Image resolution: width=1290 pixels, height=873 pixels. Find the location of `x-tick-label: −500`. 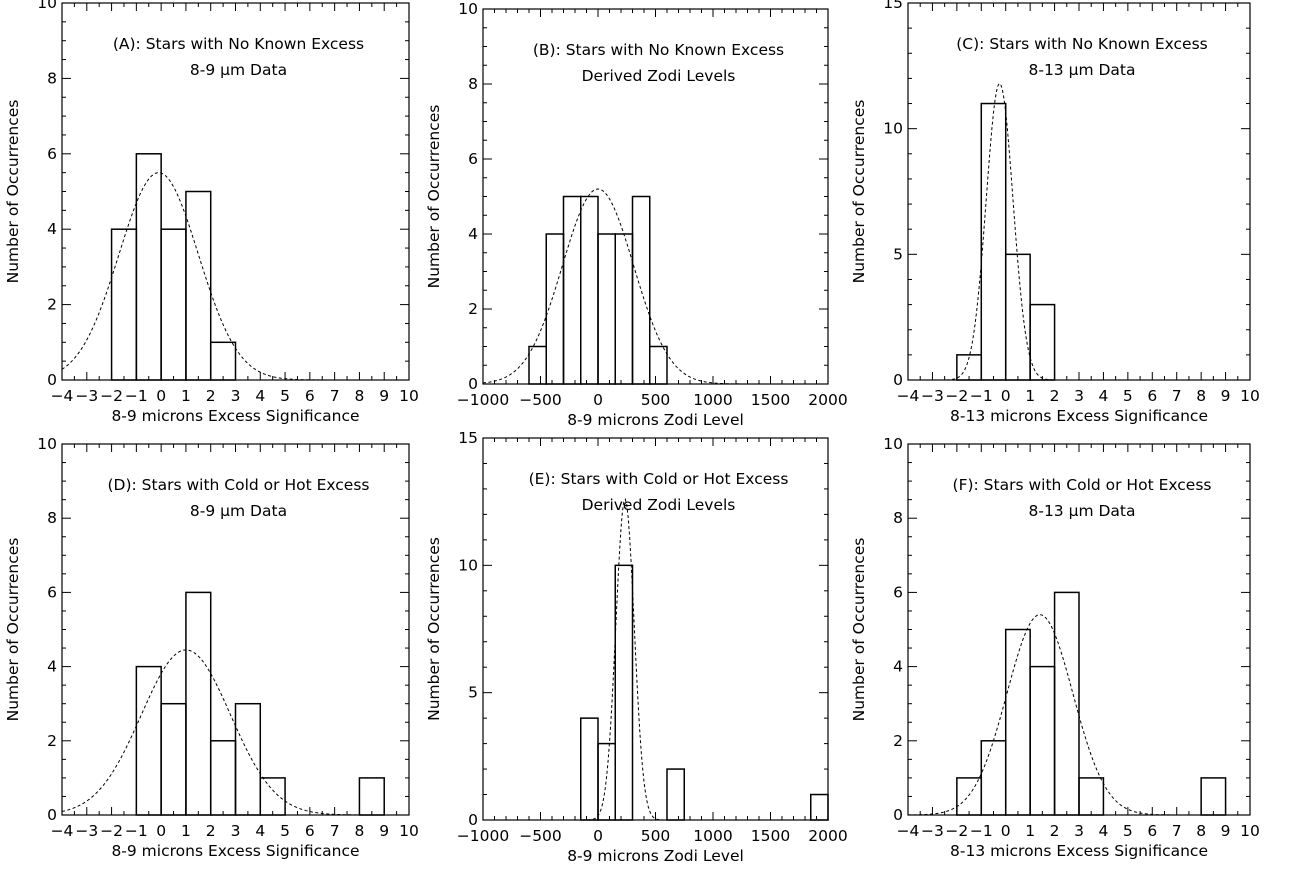

x-tick-label: −500 is located at coordinates (540, 400).